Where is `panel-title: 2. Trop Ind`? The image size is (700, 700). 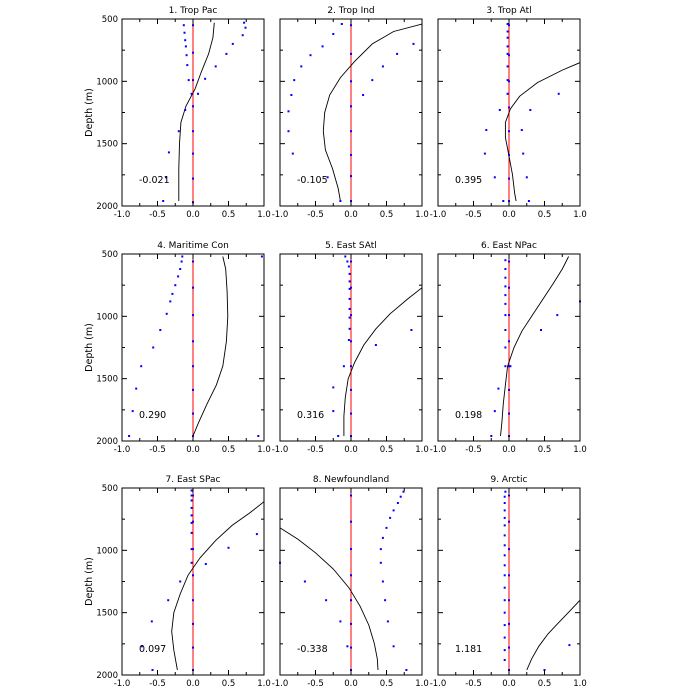
panel-title: 2. Trop Ind is located at coordinates (350, 11).